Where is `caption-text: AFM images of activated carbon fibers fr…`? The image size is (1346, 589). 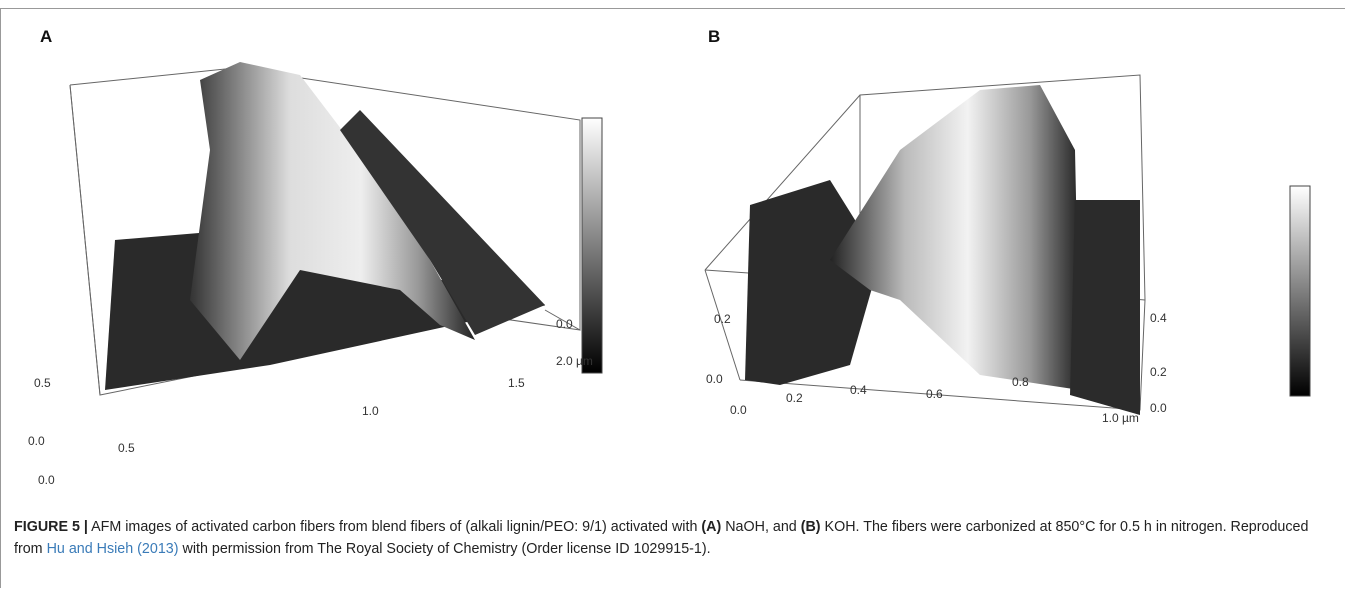
caption-text: AFM images of activated carbon fibers fr… is located at coordinates (394, 527).